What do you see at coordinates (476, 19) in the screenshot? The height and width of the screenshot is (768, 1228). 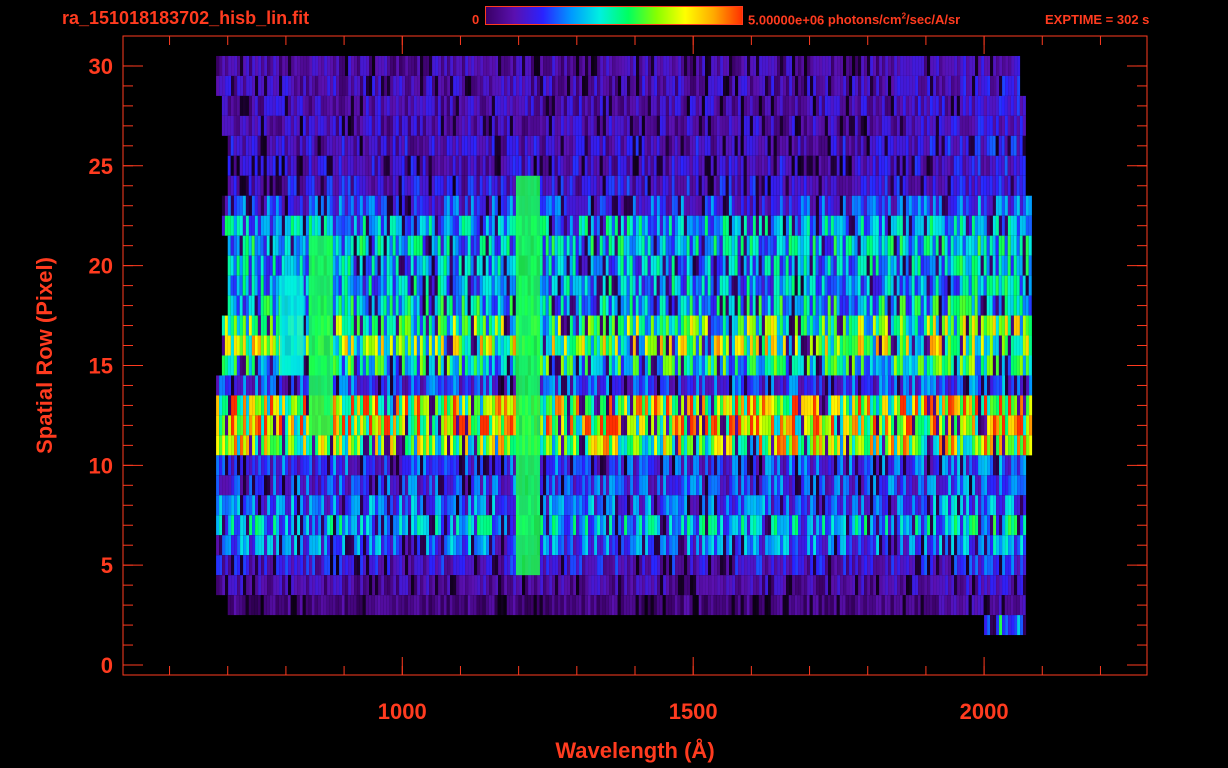 I see `colorbar-min-label: 0` at bounding box center [476, 19].